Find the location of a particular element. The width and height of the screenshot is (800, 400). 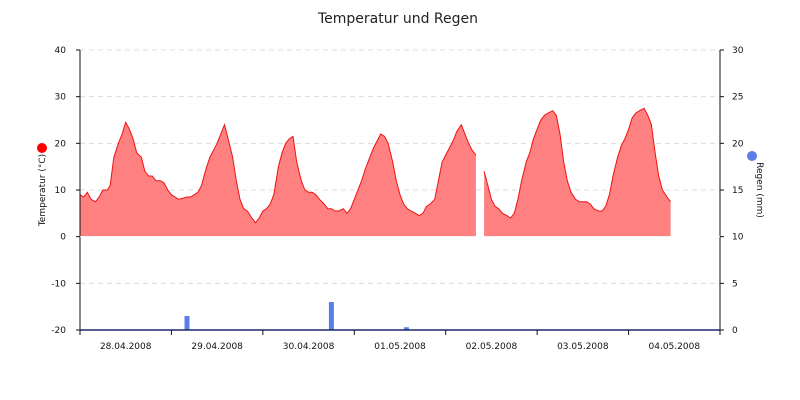

right-tick-label: 0 is located at coordinates (735, 331).